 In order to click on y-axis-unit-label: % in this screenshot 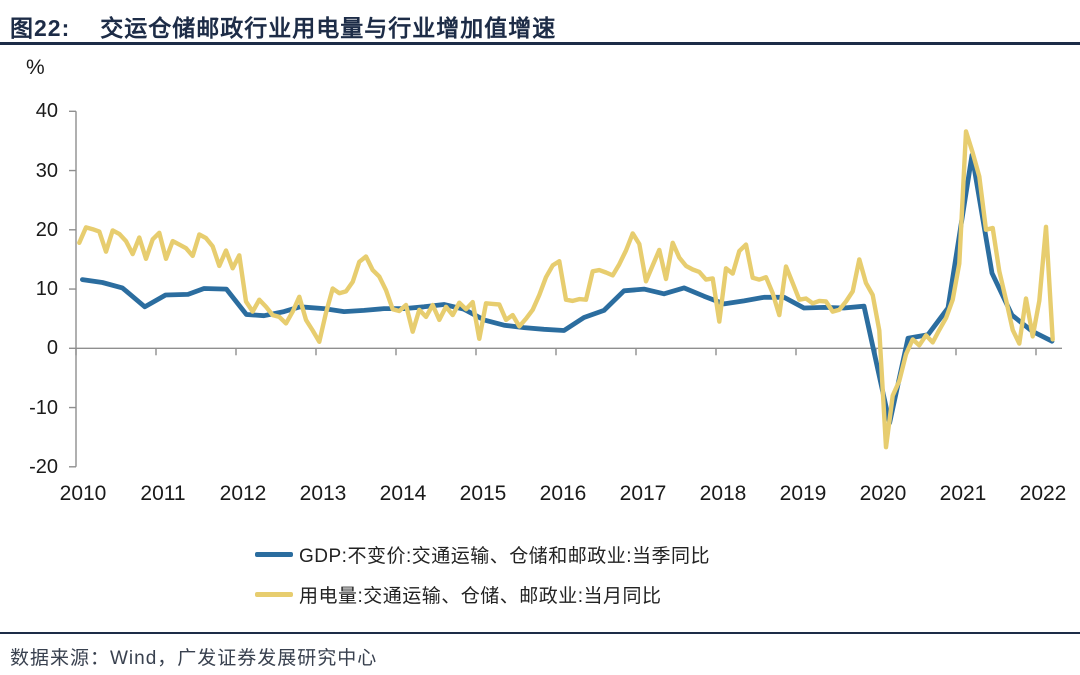, I will do `click(35, 67)`.